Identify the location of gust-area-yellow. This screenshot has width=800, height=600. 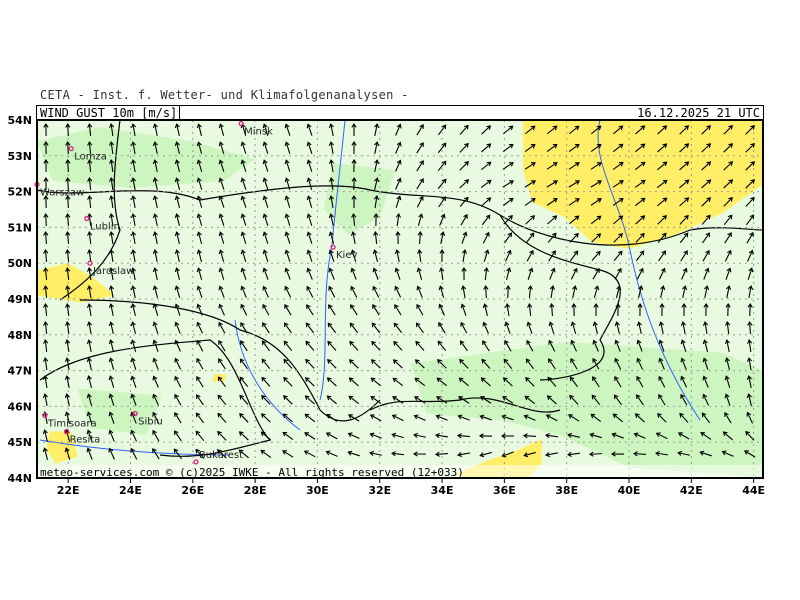
(62, 447).